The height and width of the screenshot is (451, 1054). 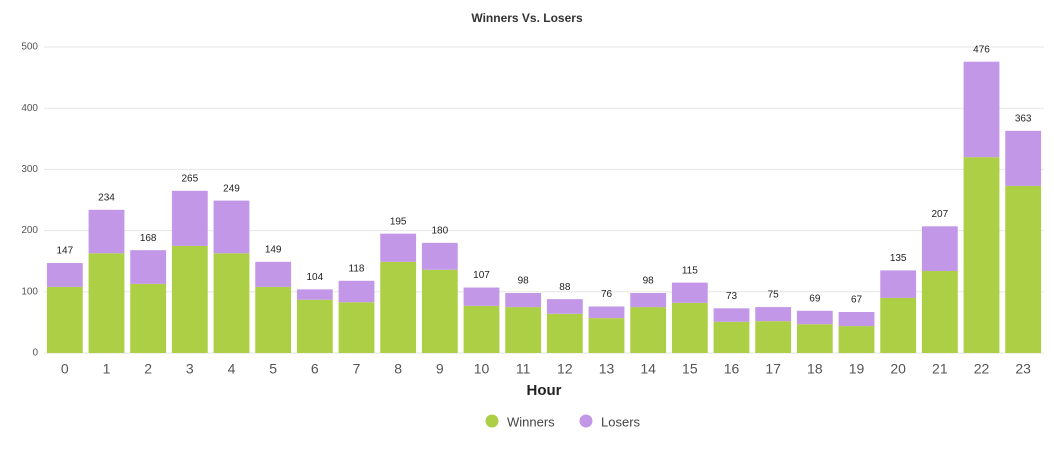 I want to click on total-label: 69, so click(x=815, y=298).